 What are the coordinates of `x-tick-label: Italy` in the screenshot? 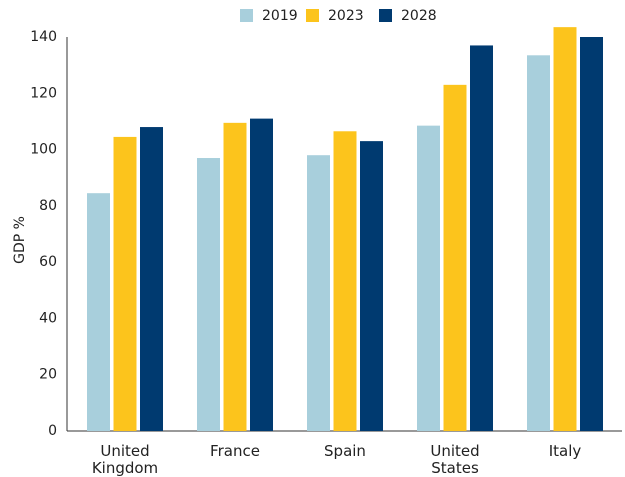 It's located at (565, 451).